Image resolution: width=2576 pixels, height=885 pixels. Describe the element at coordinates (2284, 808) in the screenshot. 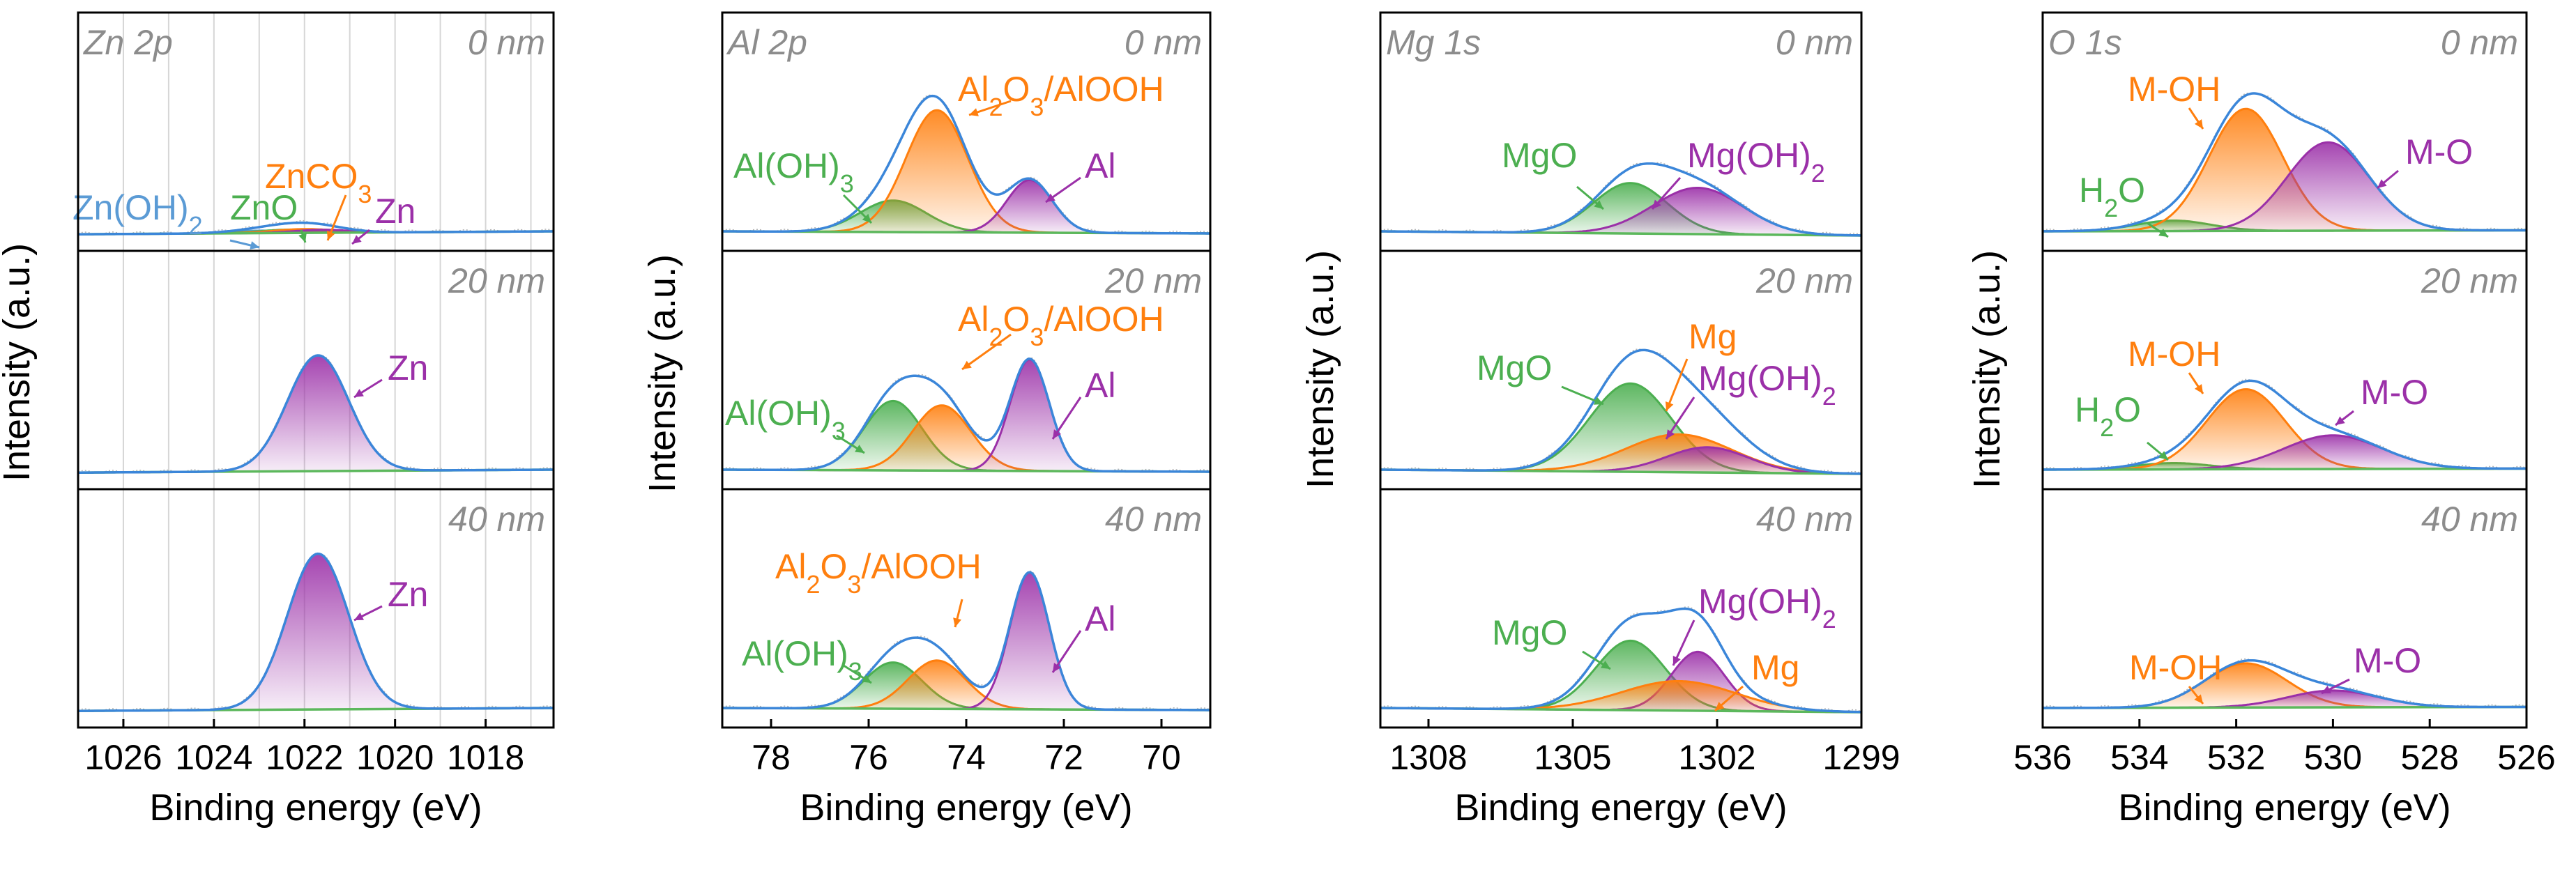

I see `x-axis-label: Binding energy (eV)` at that location.